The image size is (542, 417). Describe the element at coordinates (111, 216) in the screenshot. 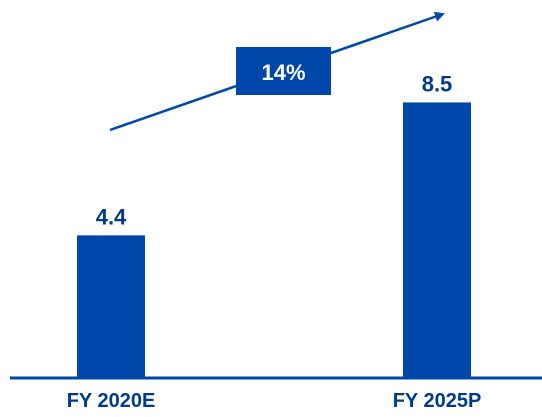

I see `value-label-1: 4.4` at that location.